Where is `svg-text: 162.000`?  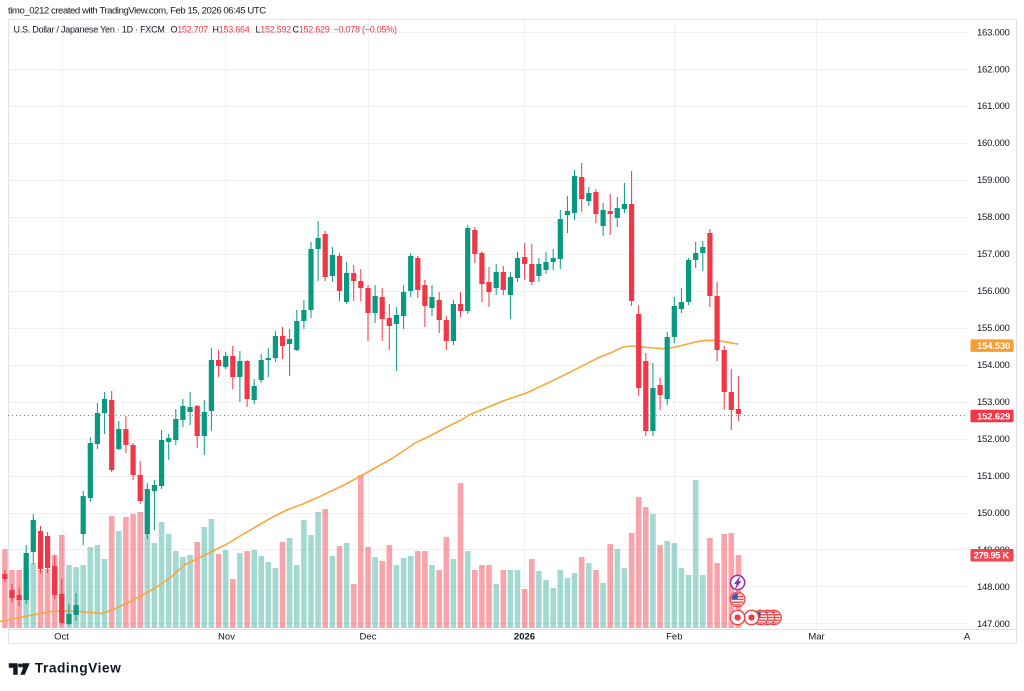 svg-text: 162.000 is located at coordinates (993, 69).